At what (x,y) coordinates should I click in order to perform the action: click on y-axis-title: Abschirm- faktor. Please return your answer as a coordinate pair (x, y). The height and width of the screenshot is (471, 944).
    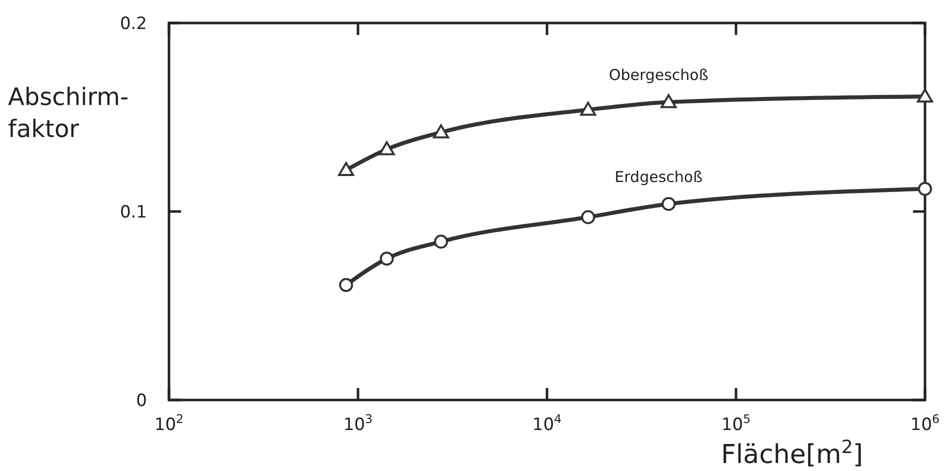
    Looking at the image, I should click on (68, 113).